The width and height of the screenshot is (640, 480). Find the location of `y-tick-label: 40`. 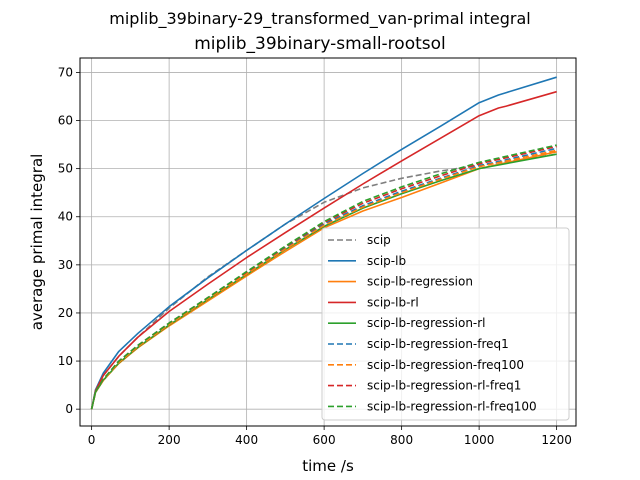

y-tick-label: 40 is located at coordinates (65, 217).